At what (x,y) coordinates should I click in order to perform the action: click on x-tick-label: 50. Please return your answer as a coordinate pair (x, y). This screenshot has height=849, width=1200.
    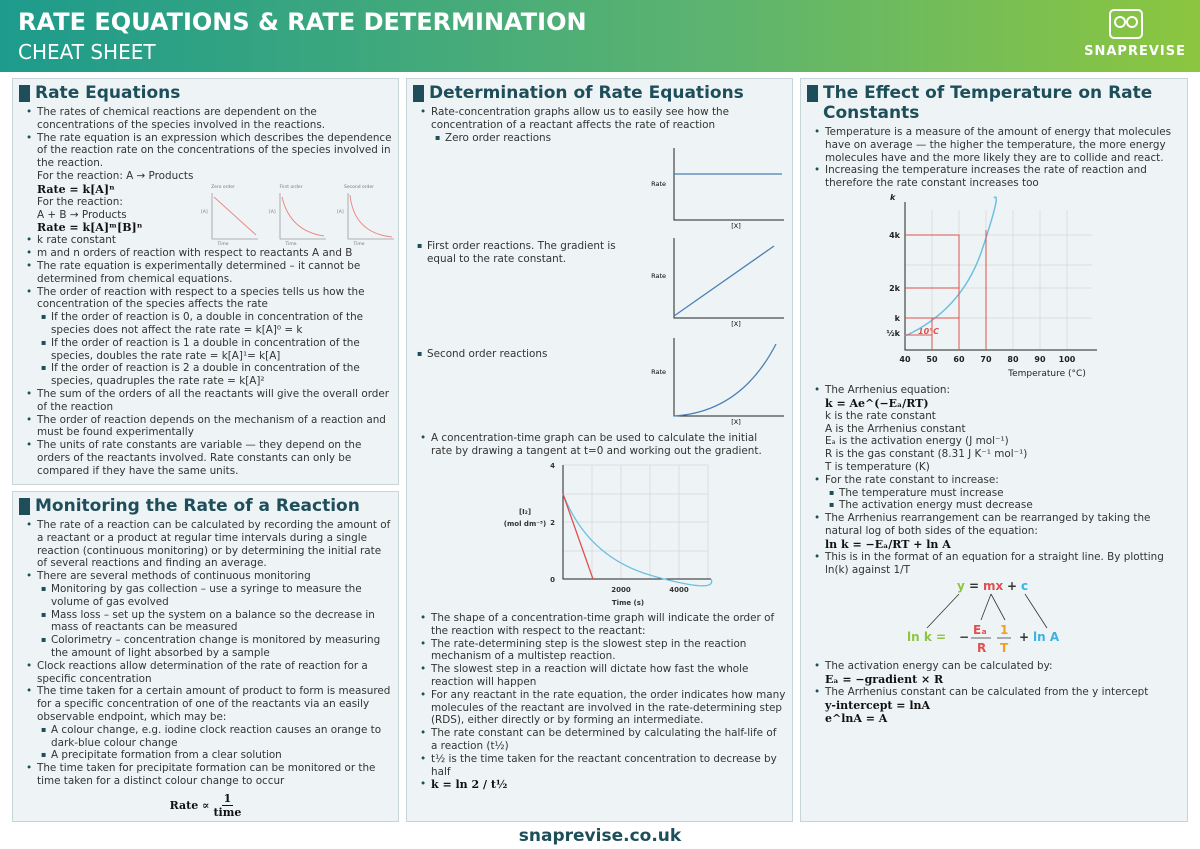
    Looking at the image, I should click on (932, 359).